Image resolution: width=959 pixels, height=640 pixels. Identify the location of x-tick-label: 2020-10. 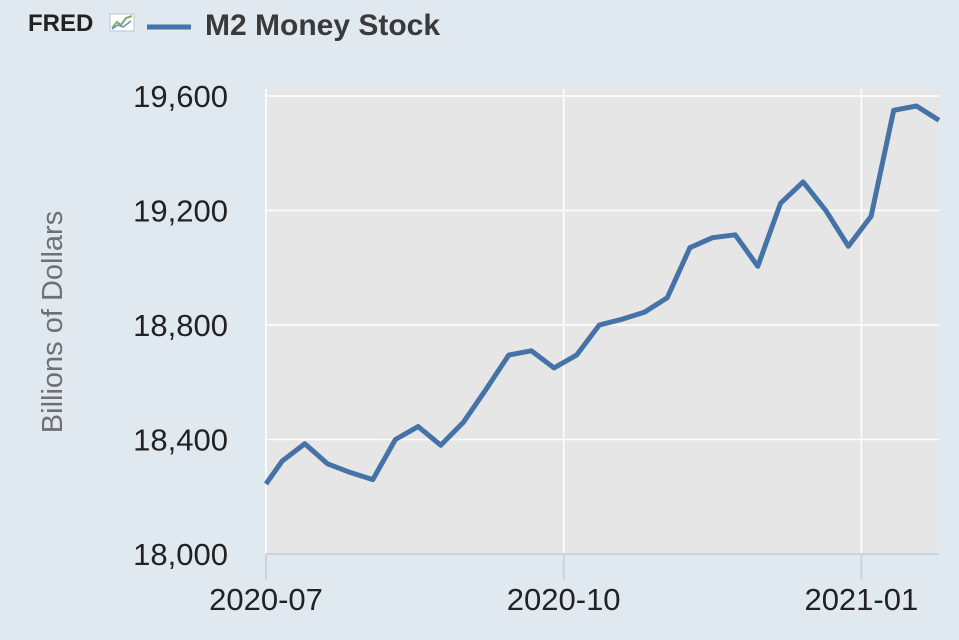
(564, 599).